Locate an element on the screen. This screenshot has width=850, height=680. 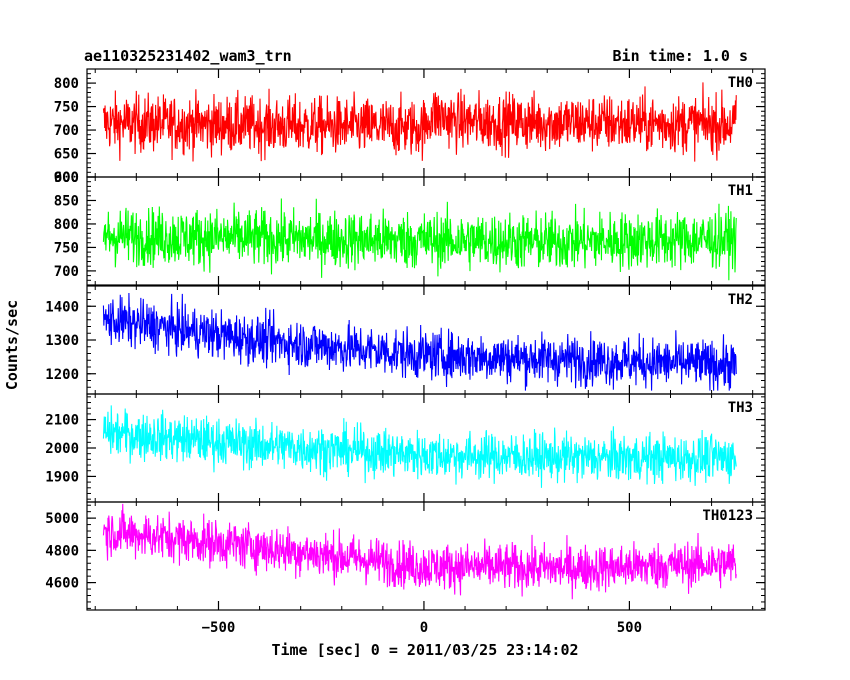
panel-label: TH0123 is located at coordinates (727, 516).